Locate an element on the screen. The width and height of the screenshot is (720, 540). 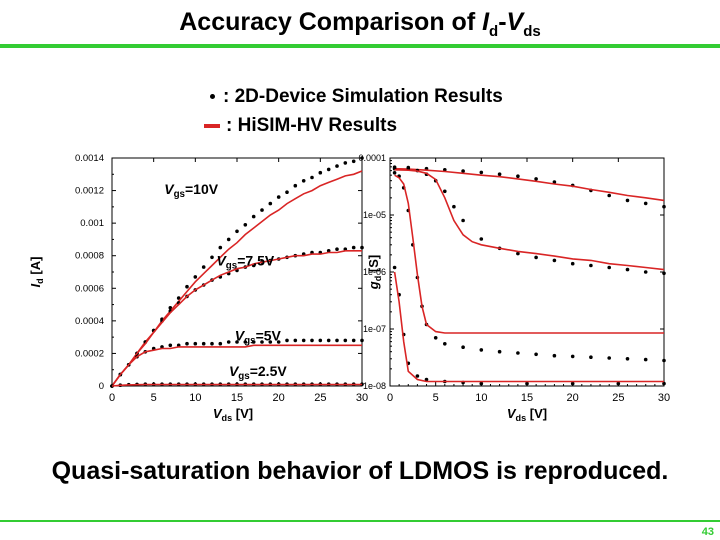
slide-title: Accuracy Comparison of Id-Vds is located at coordinates (360, 24).